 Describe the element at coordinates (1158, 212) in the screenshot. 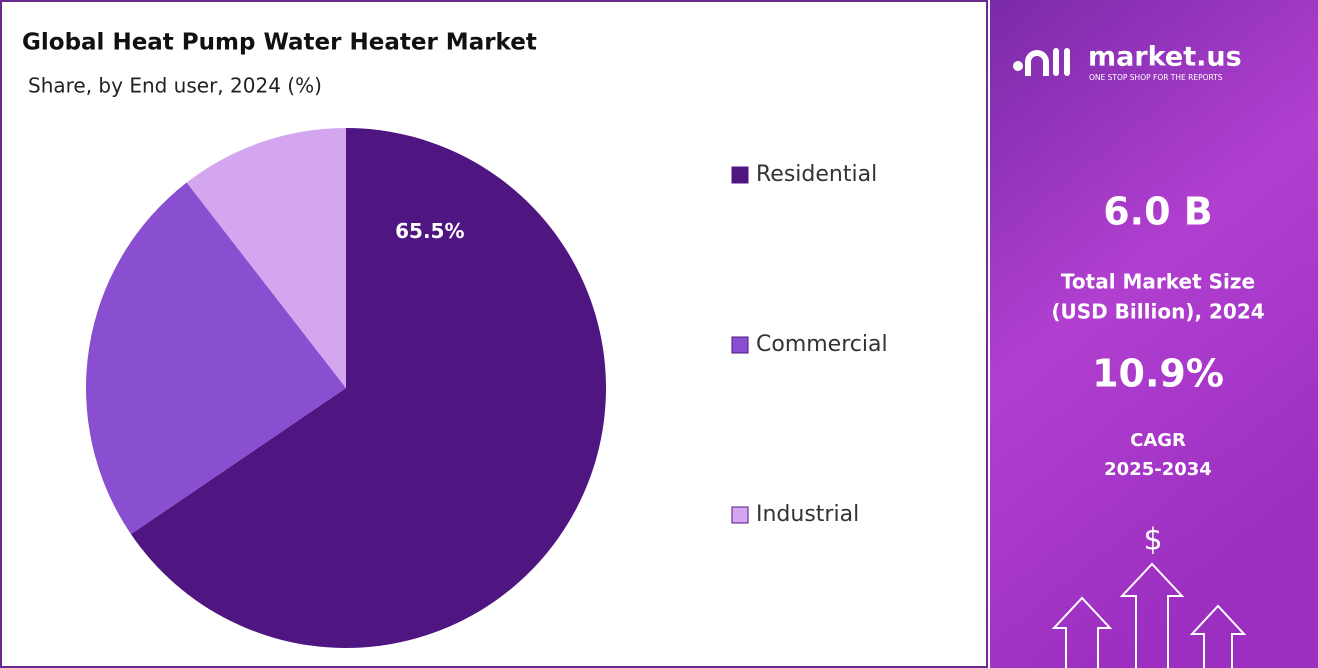

I see `market-size: 6.0 B` at that location.